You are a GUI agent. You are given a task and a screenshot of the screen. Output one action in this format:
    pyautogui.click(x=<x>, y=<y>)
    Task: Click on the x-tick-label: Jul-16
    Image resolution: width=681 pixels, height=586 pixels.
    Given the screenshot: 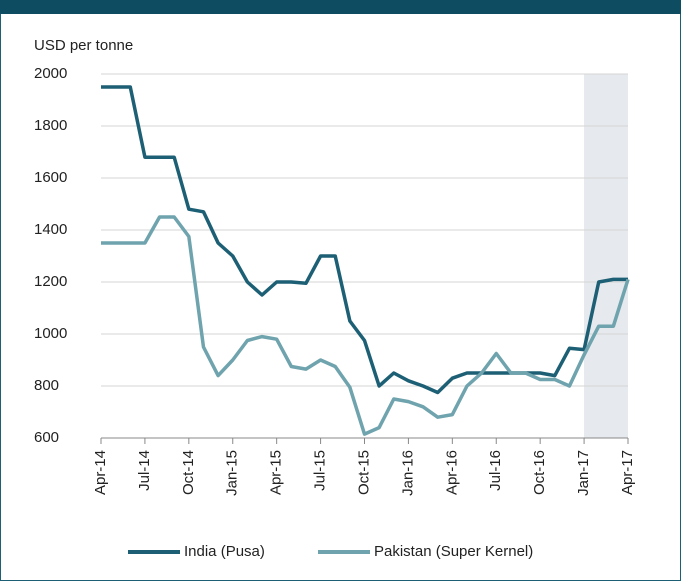 What is the action you would take?
    pyautogui.click(x=495, y=470)
    